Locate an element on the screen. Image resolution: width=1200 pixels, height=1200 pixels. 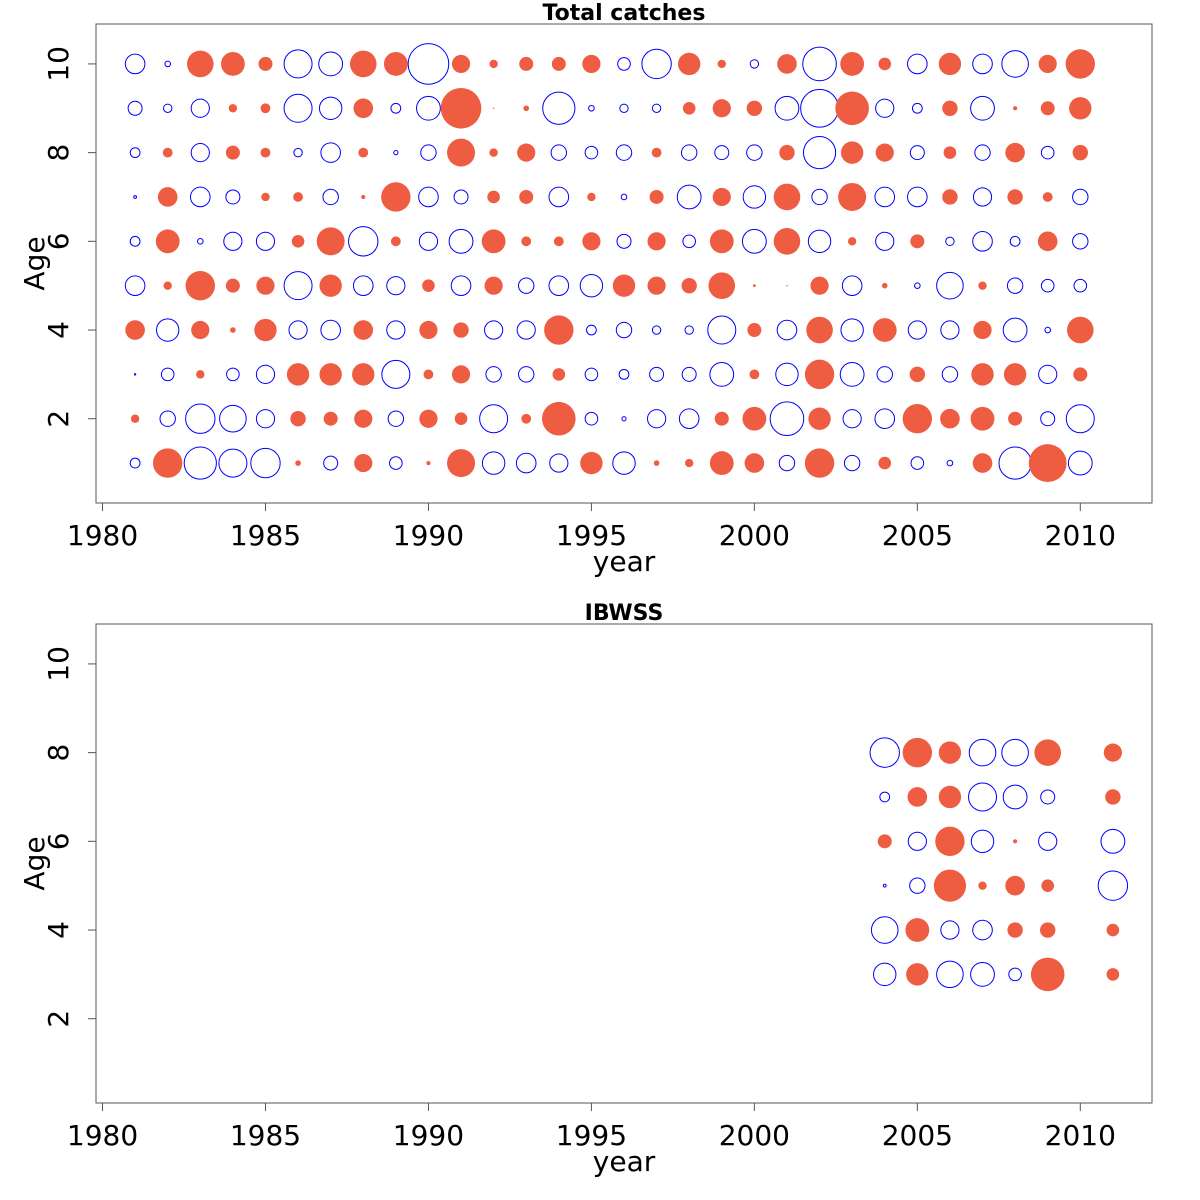
y-tick-label: 8 is located at coordinates (58, 153).